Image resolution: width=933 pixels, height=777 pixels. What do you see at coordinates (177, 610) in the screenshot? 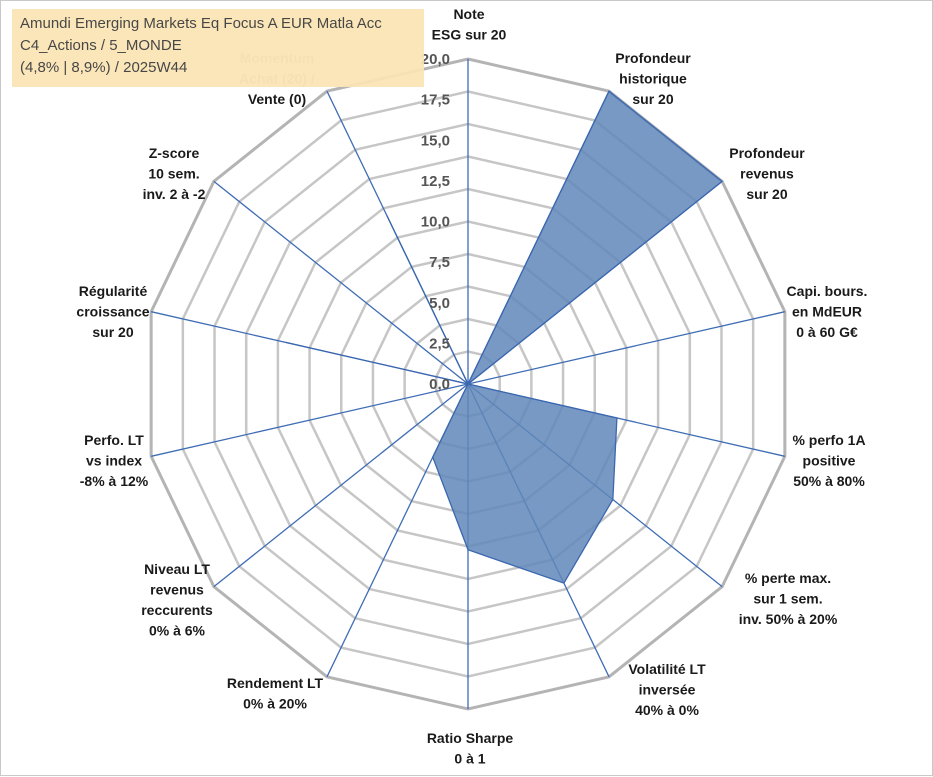
I see `axis-label-line: reccurents` at bounding box center [177, 610].